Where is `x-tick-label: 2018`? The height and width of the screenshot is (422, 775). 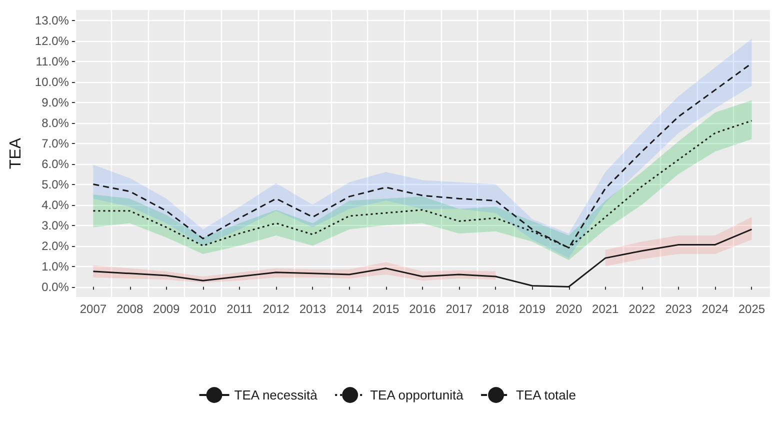
x-tick-label: 2018 is located at coordinates (496, 309).